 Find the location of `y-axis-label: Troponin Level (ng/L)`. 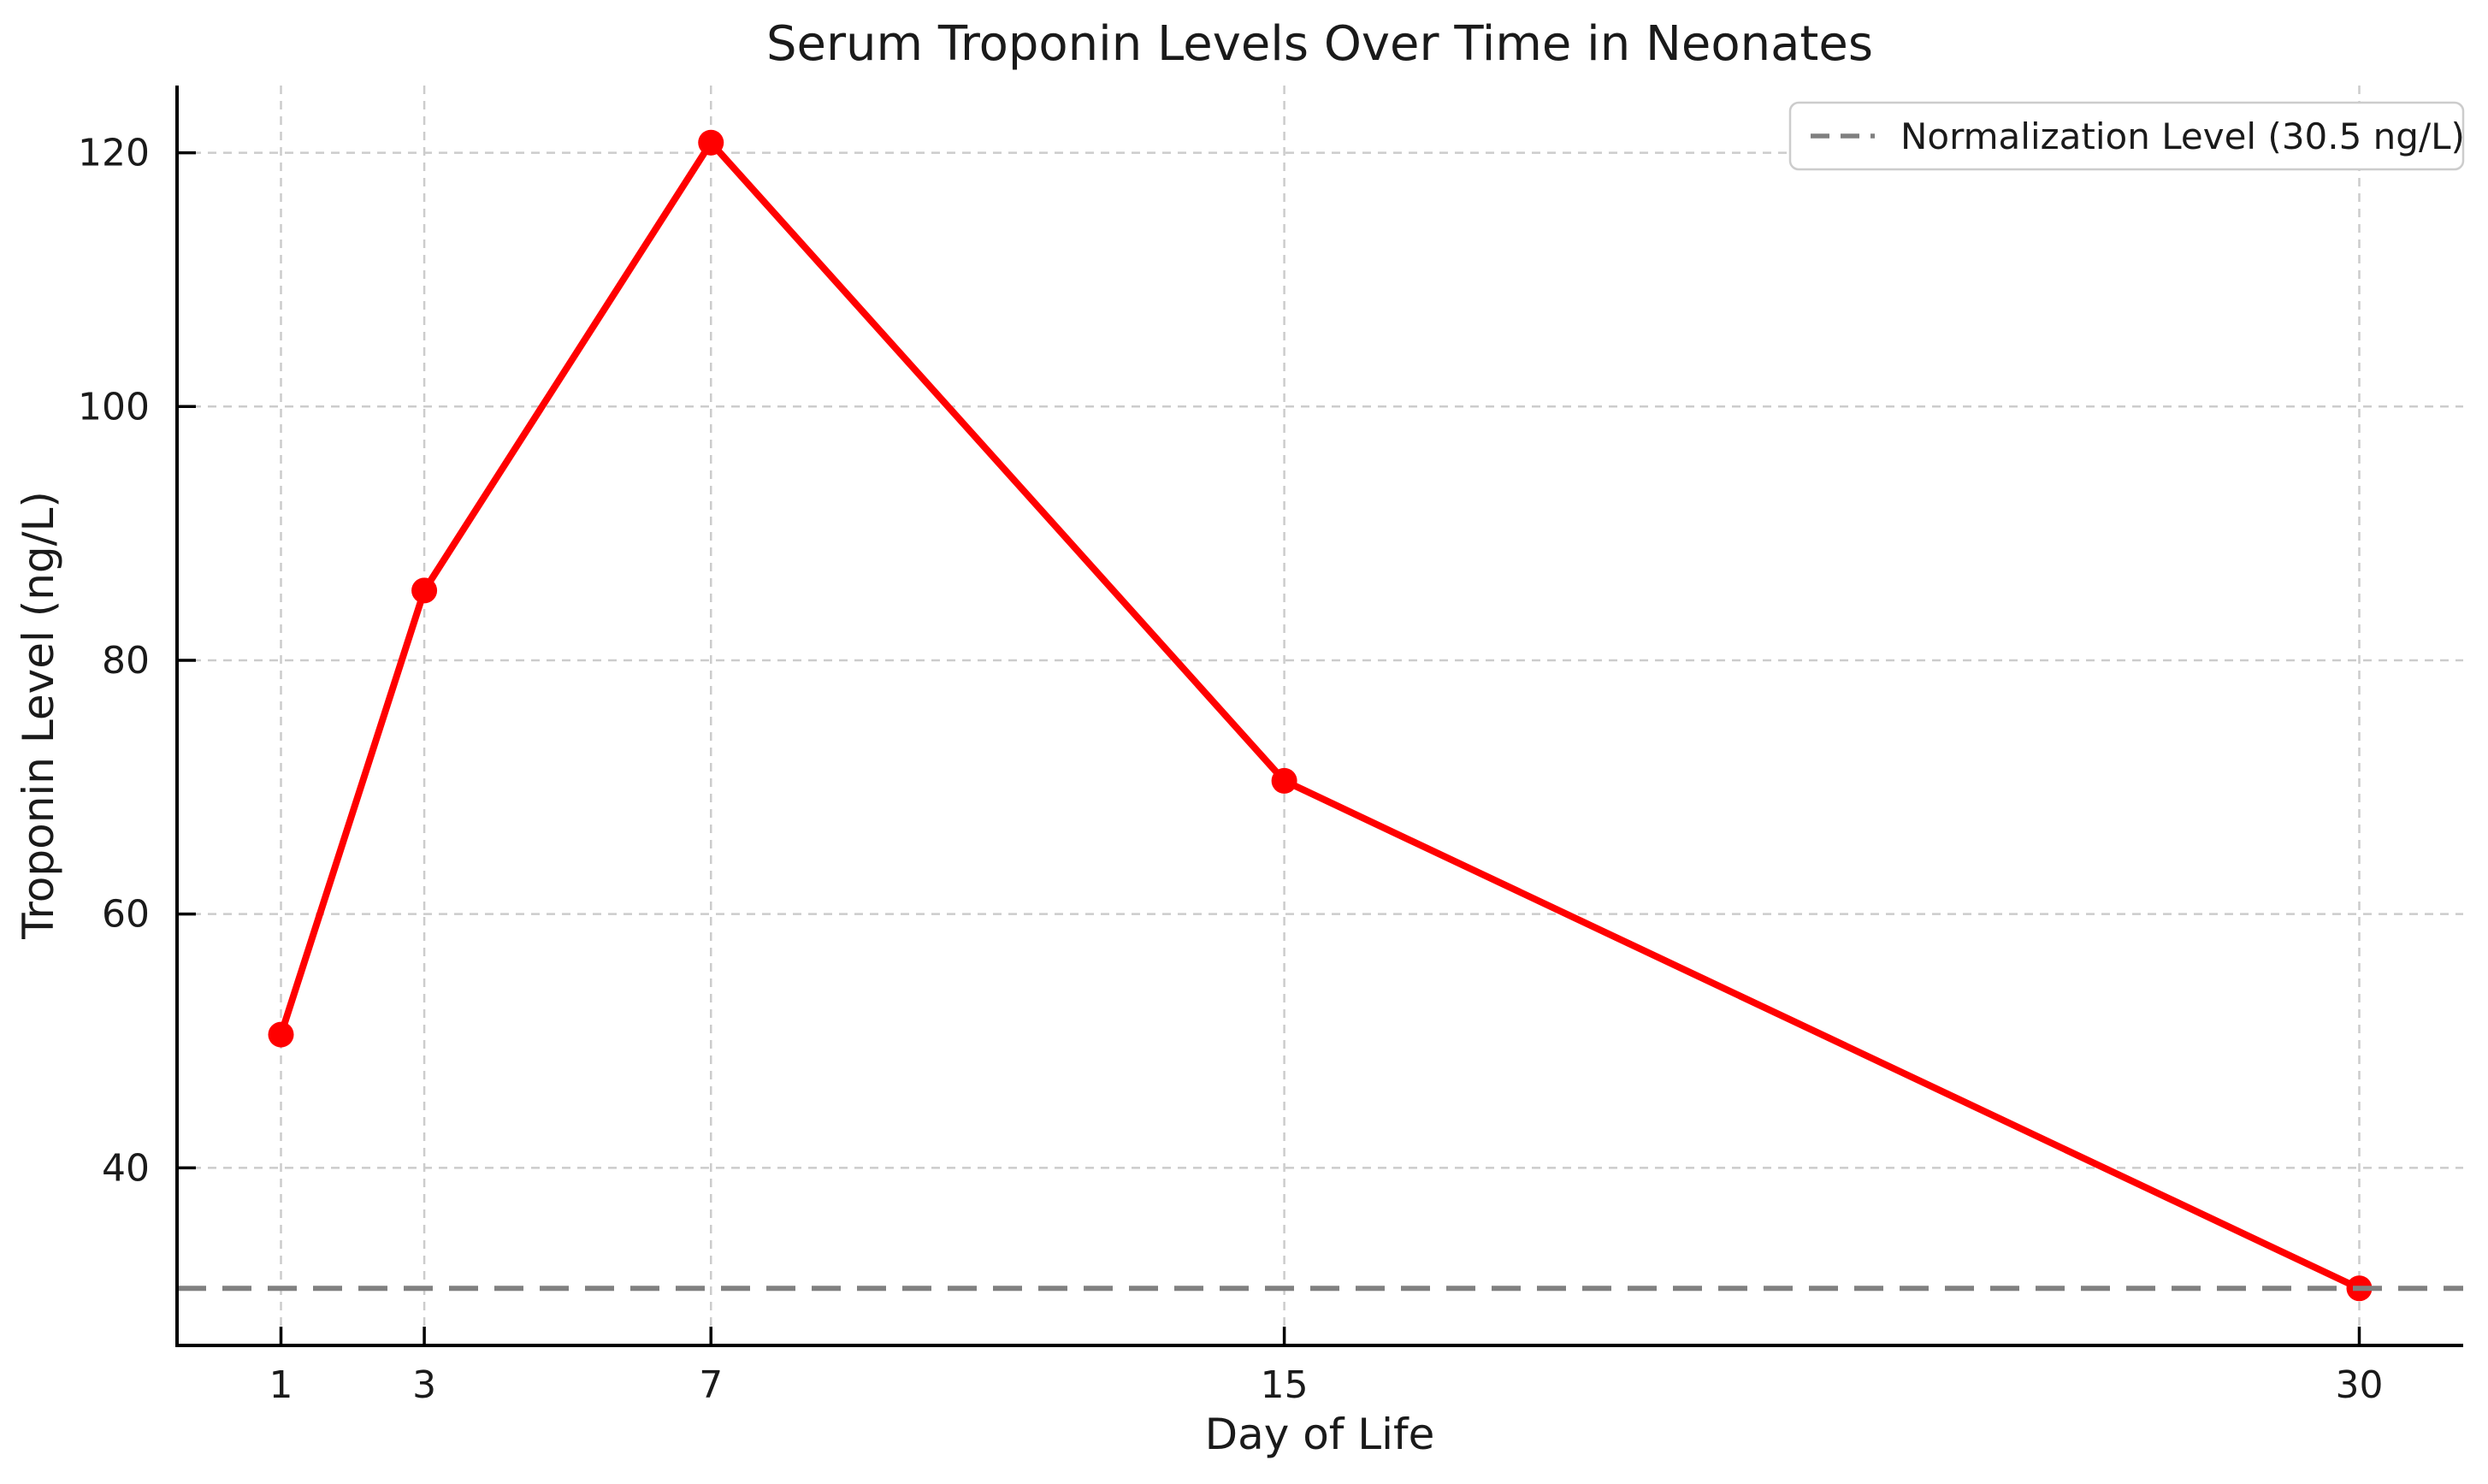

y-axis-label: Troponin Level (ng/L) is located at coordinates (38, 715).